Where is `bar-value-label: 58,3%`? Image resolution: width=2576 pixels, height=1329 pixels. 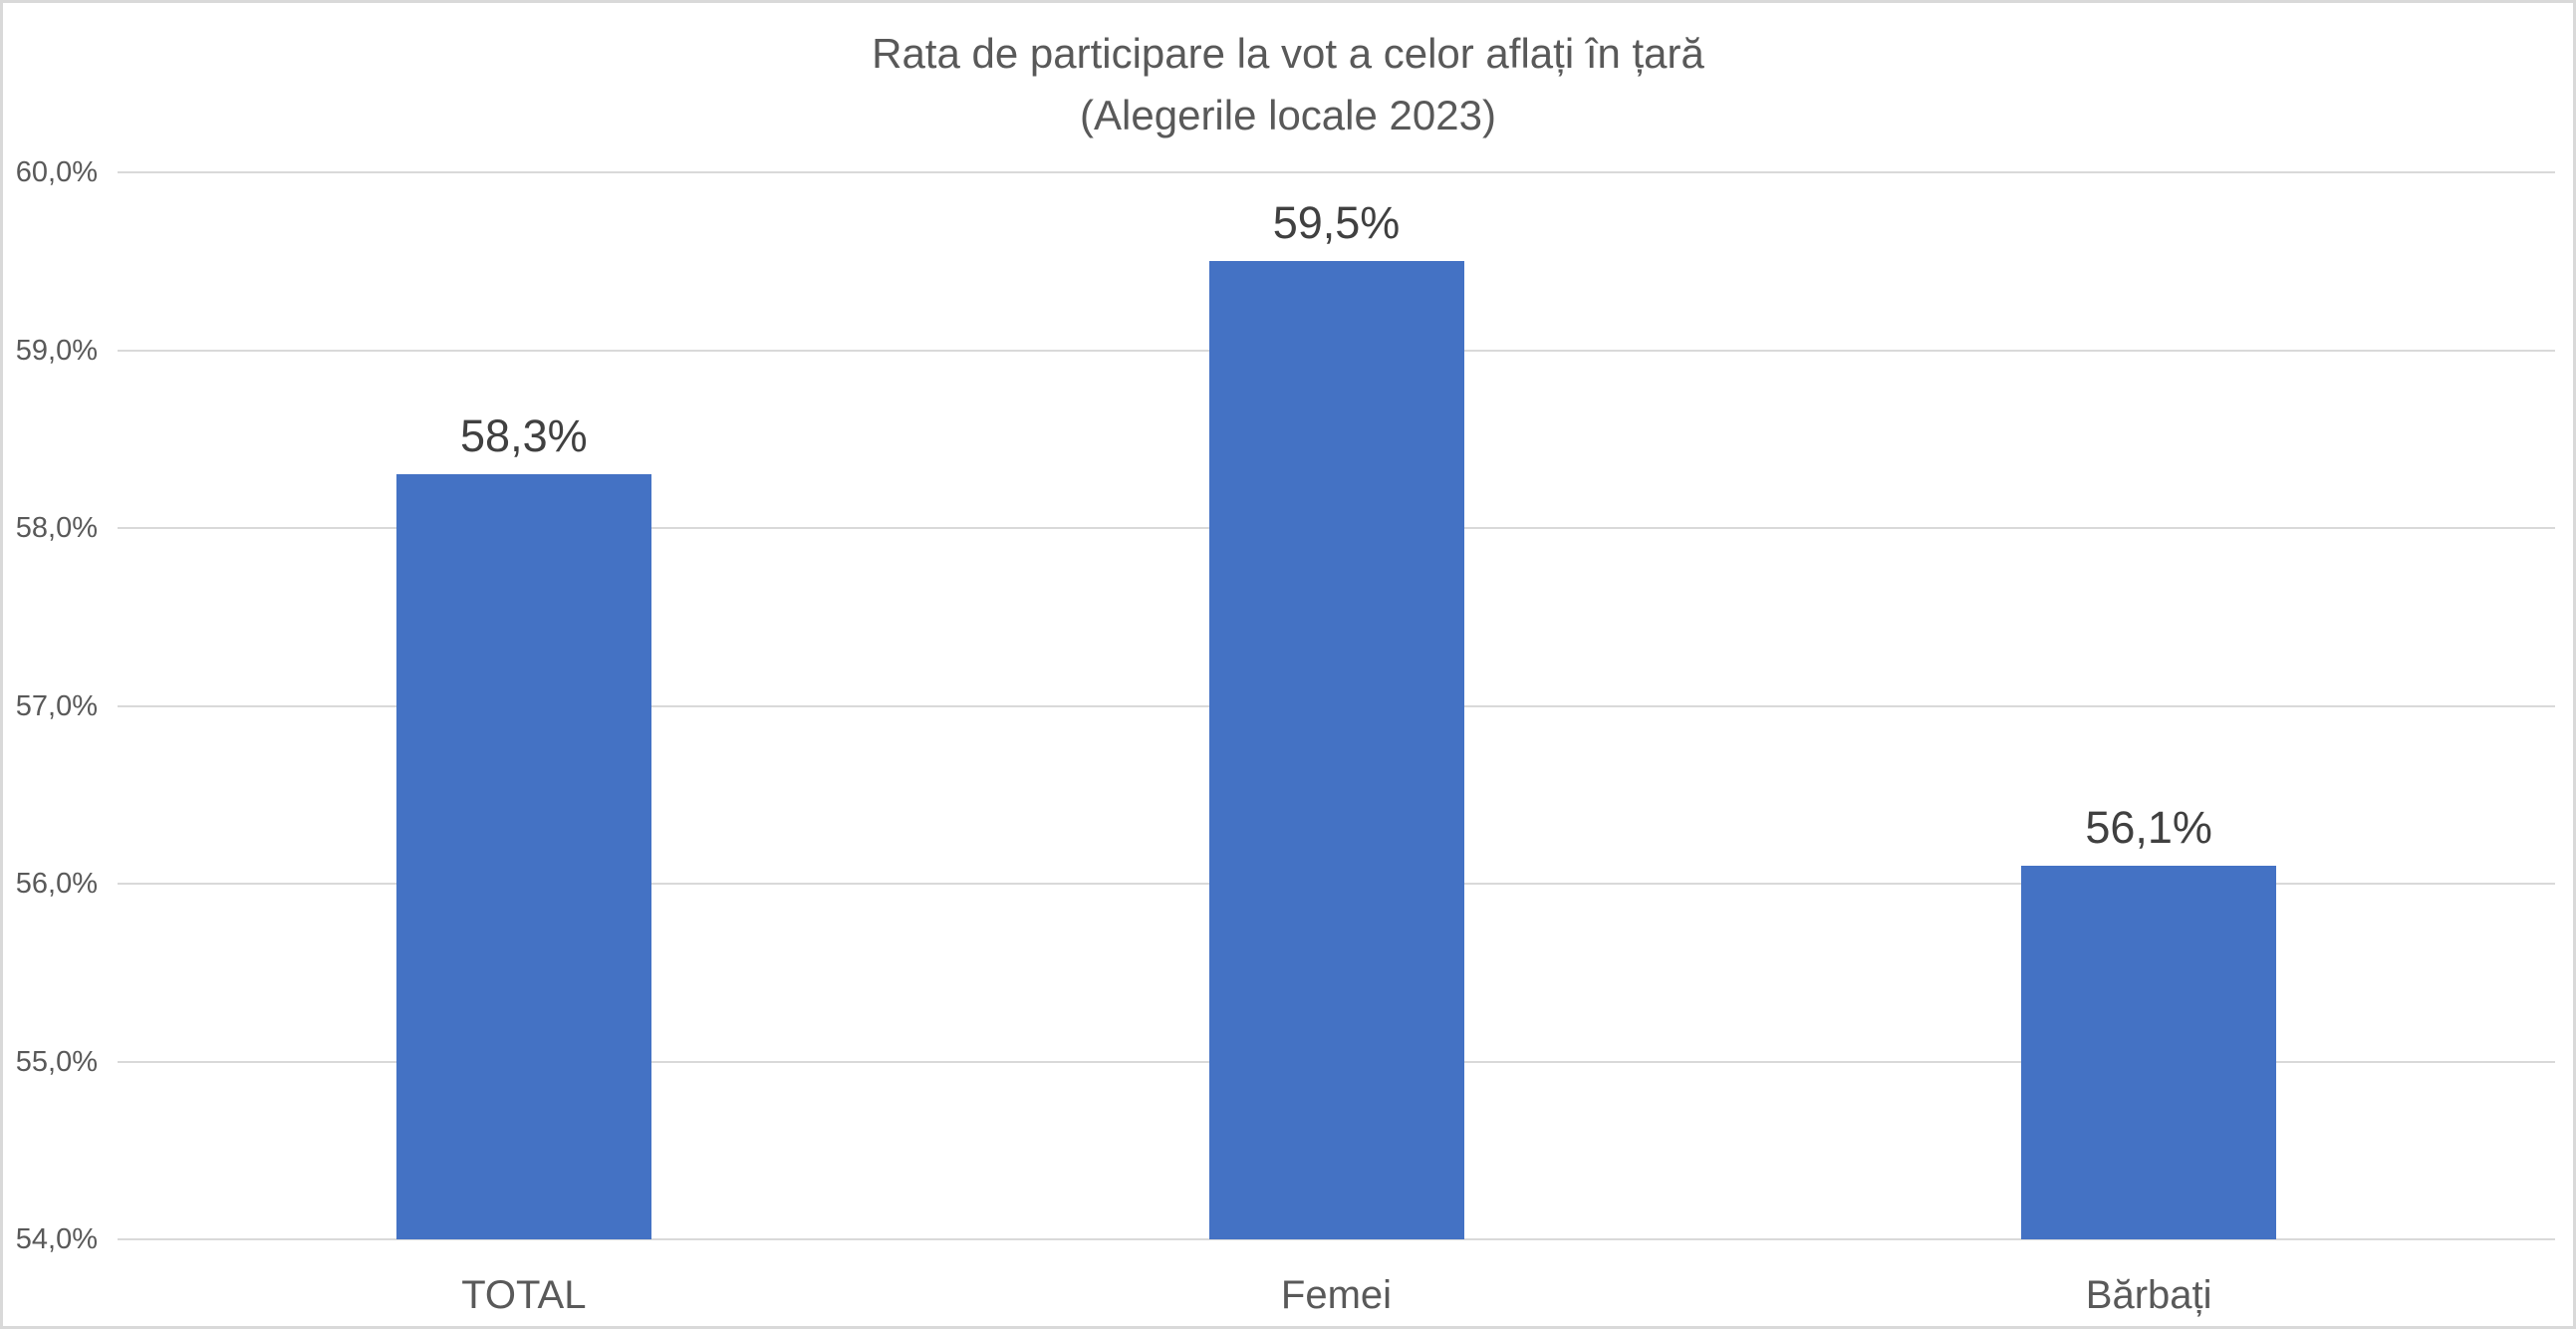 bar-value-label: 58,3% is located at coordinates (524, 436).